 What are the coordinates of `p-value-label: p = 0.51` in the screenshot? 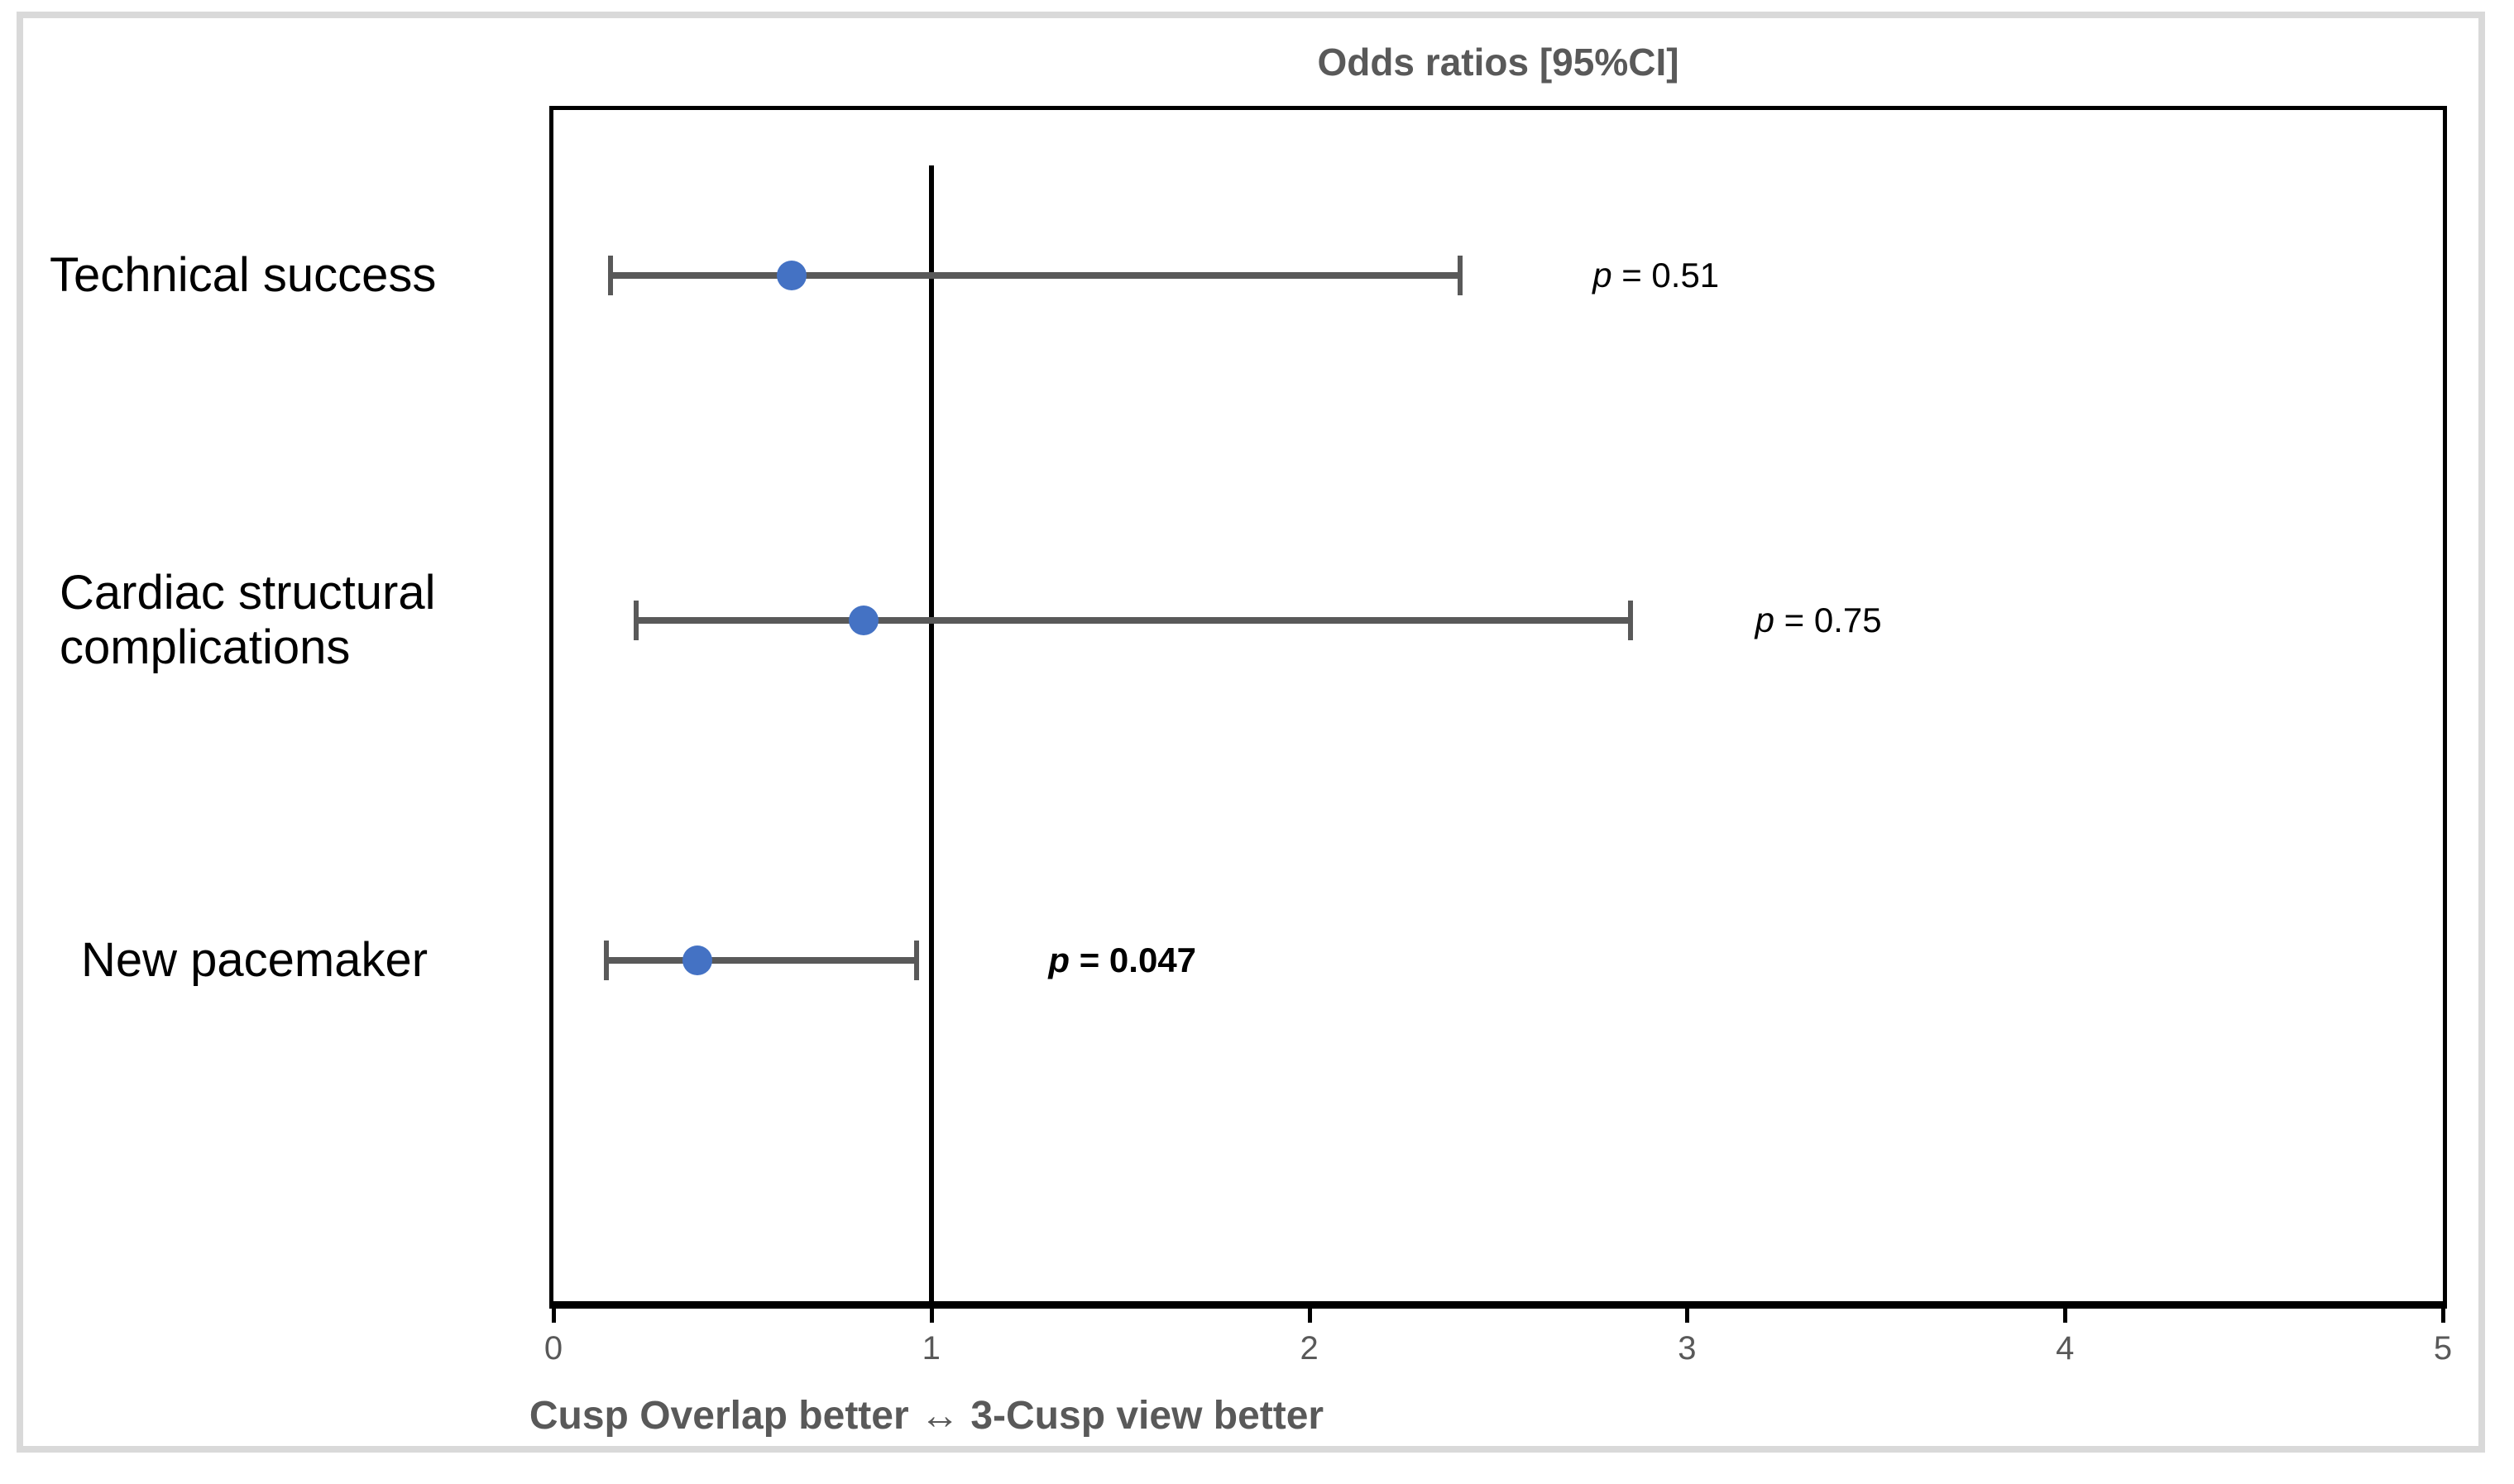 It's located at (1656, 275).